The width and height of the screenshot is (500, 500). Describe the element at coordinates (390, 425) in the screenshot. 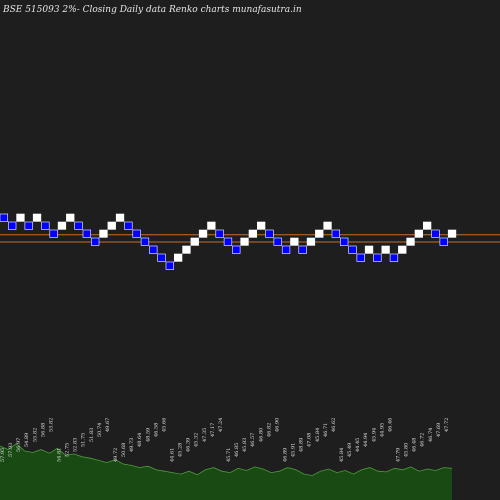

I see `volume-label: 46.46` at that location.